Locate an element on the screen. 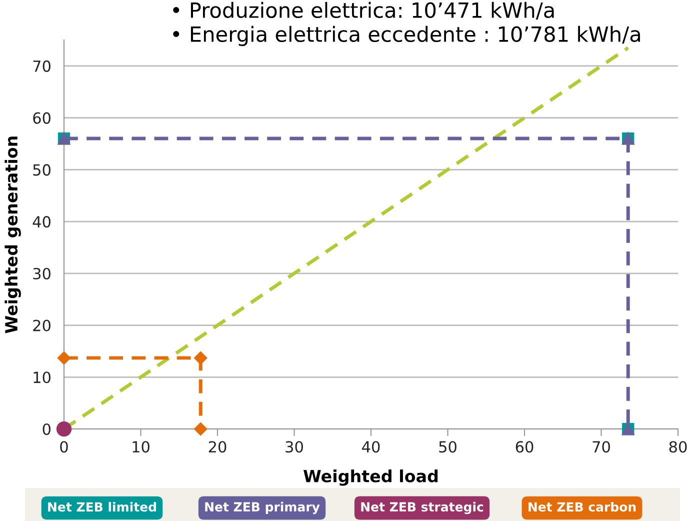  y-tick-label: 30 is located at coordinates (41, 274).